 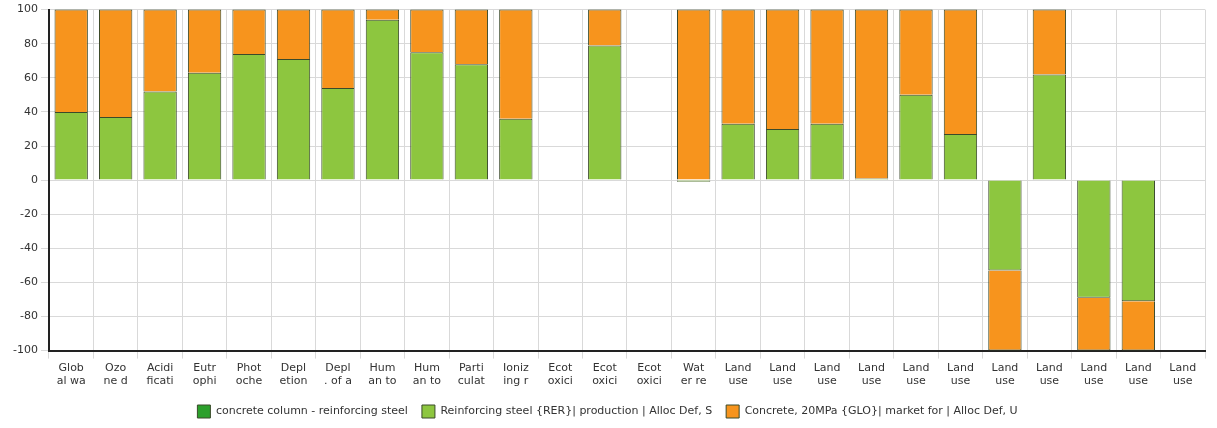 I want to click on legend-label: Concrete, 20MPa {GLO}| market for | Alloc Def, U, so click(x=881, y=411).